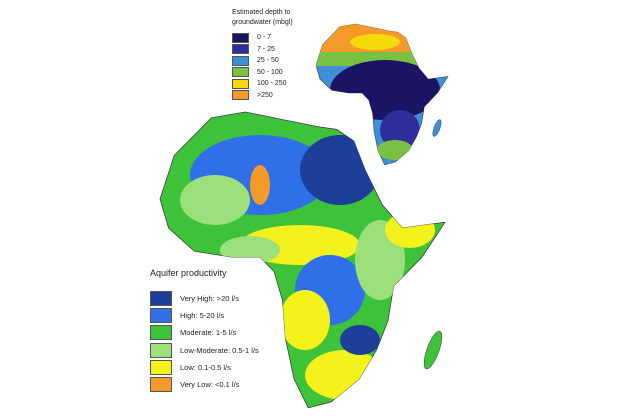 This screenshot has height=418, width=640. I want to click on legend-label: Very High: >20 l/s, so click(209, 299).